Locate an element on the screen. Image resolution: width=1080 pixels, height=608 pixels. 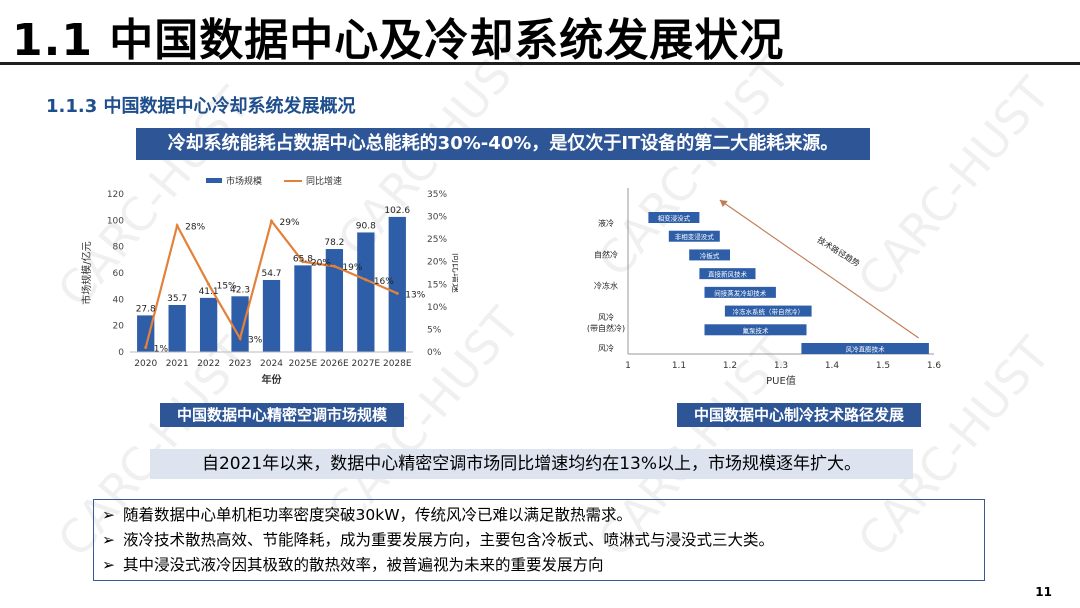
y-tick-label: 40 is located at coordinates (119, 300).